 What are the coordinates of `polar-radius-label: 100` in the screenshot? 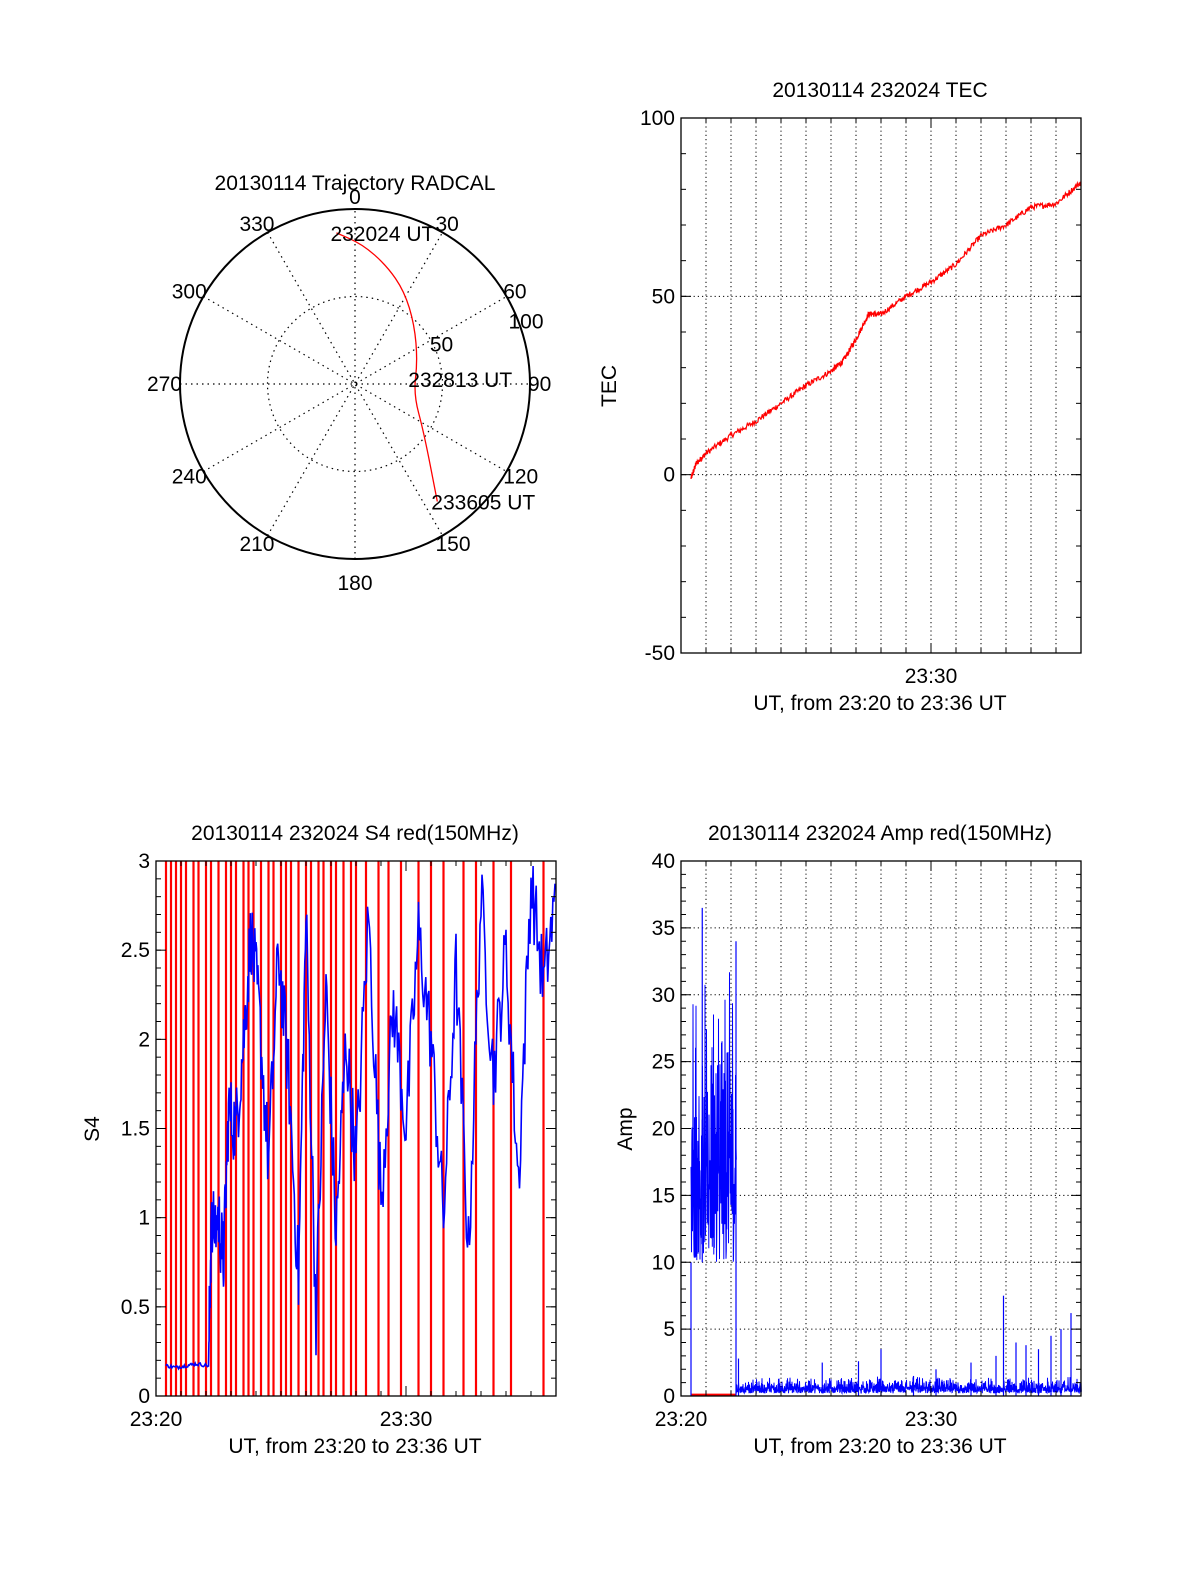 It's located at (526, 322).